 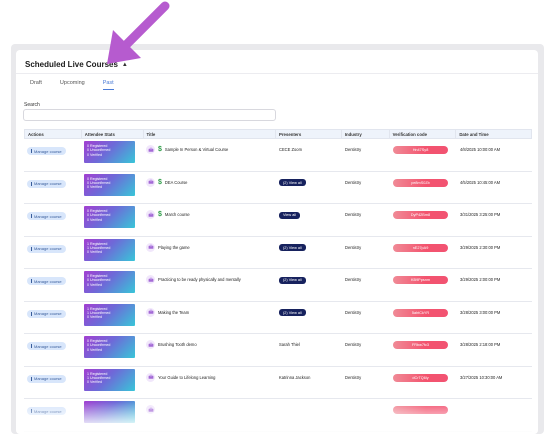 I want to click on verification-cell: DyP42Bm8, so click(x=423, y=211).